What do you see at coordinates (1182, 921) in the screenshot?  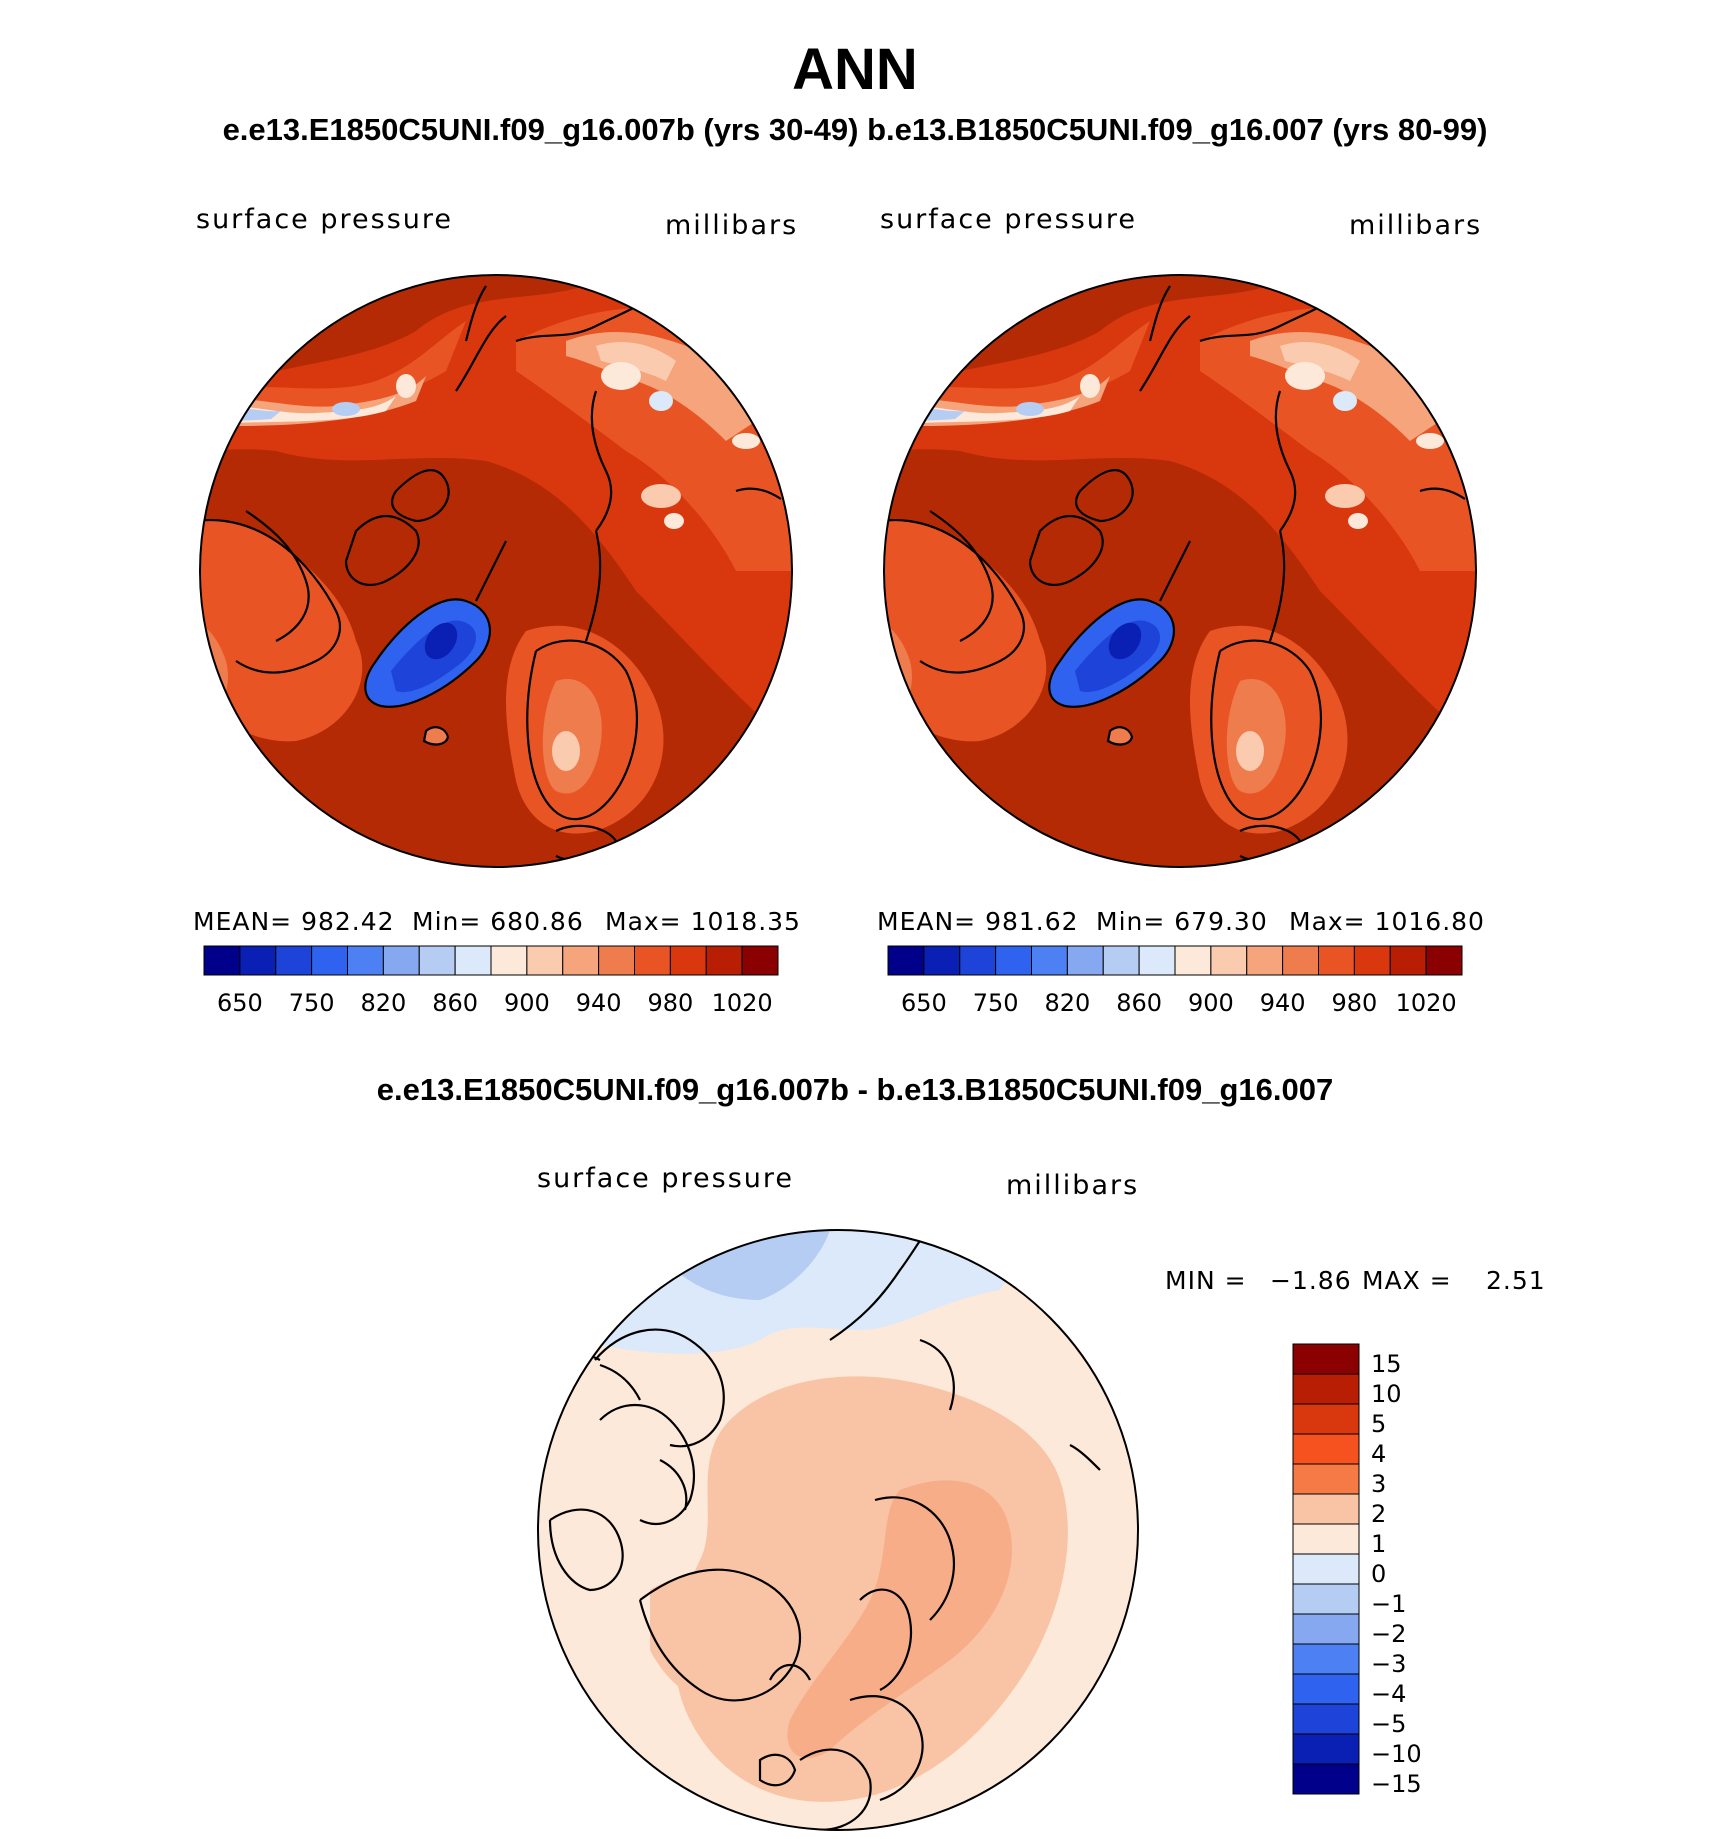 I see `panel2-min: Min= 679.30` at bounding box center [1182, 921].